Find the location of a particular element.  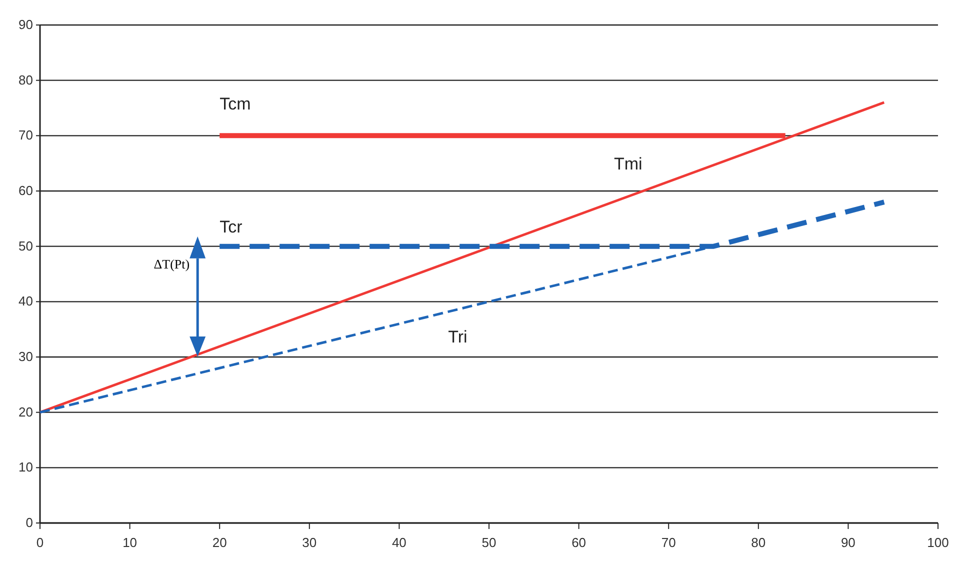

x-tick-label: 80 is located at coordinates (758, 542).